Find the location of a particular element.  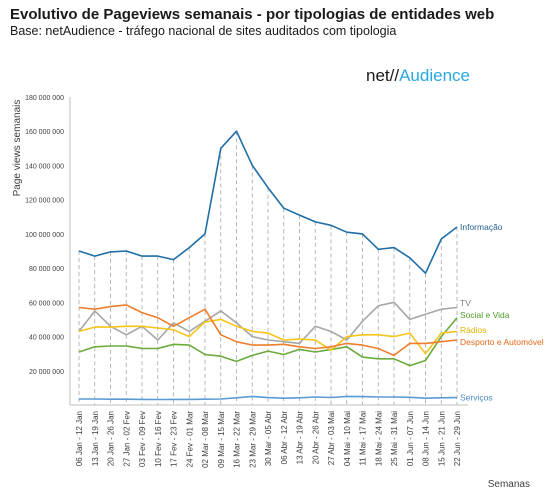

x-tick-label: 06 Jan - 12 Jan is located at coordinates (79, 438).